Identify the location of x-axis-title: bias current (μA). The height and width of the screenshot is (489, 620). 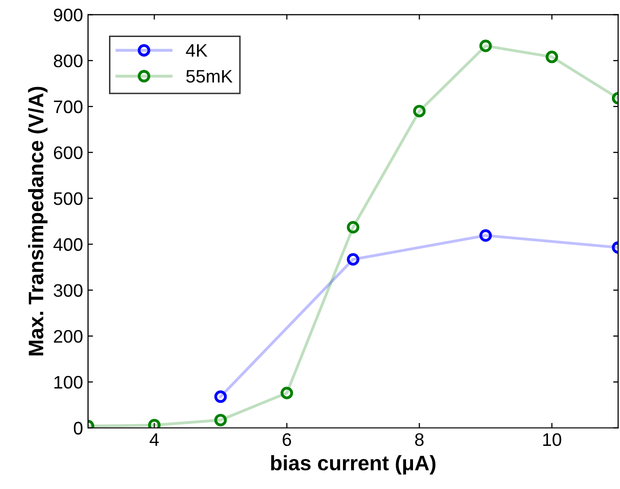
(353, 465).